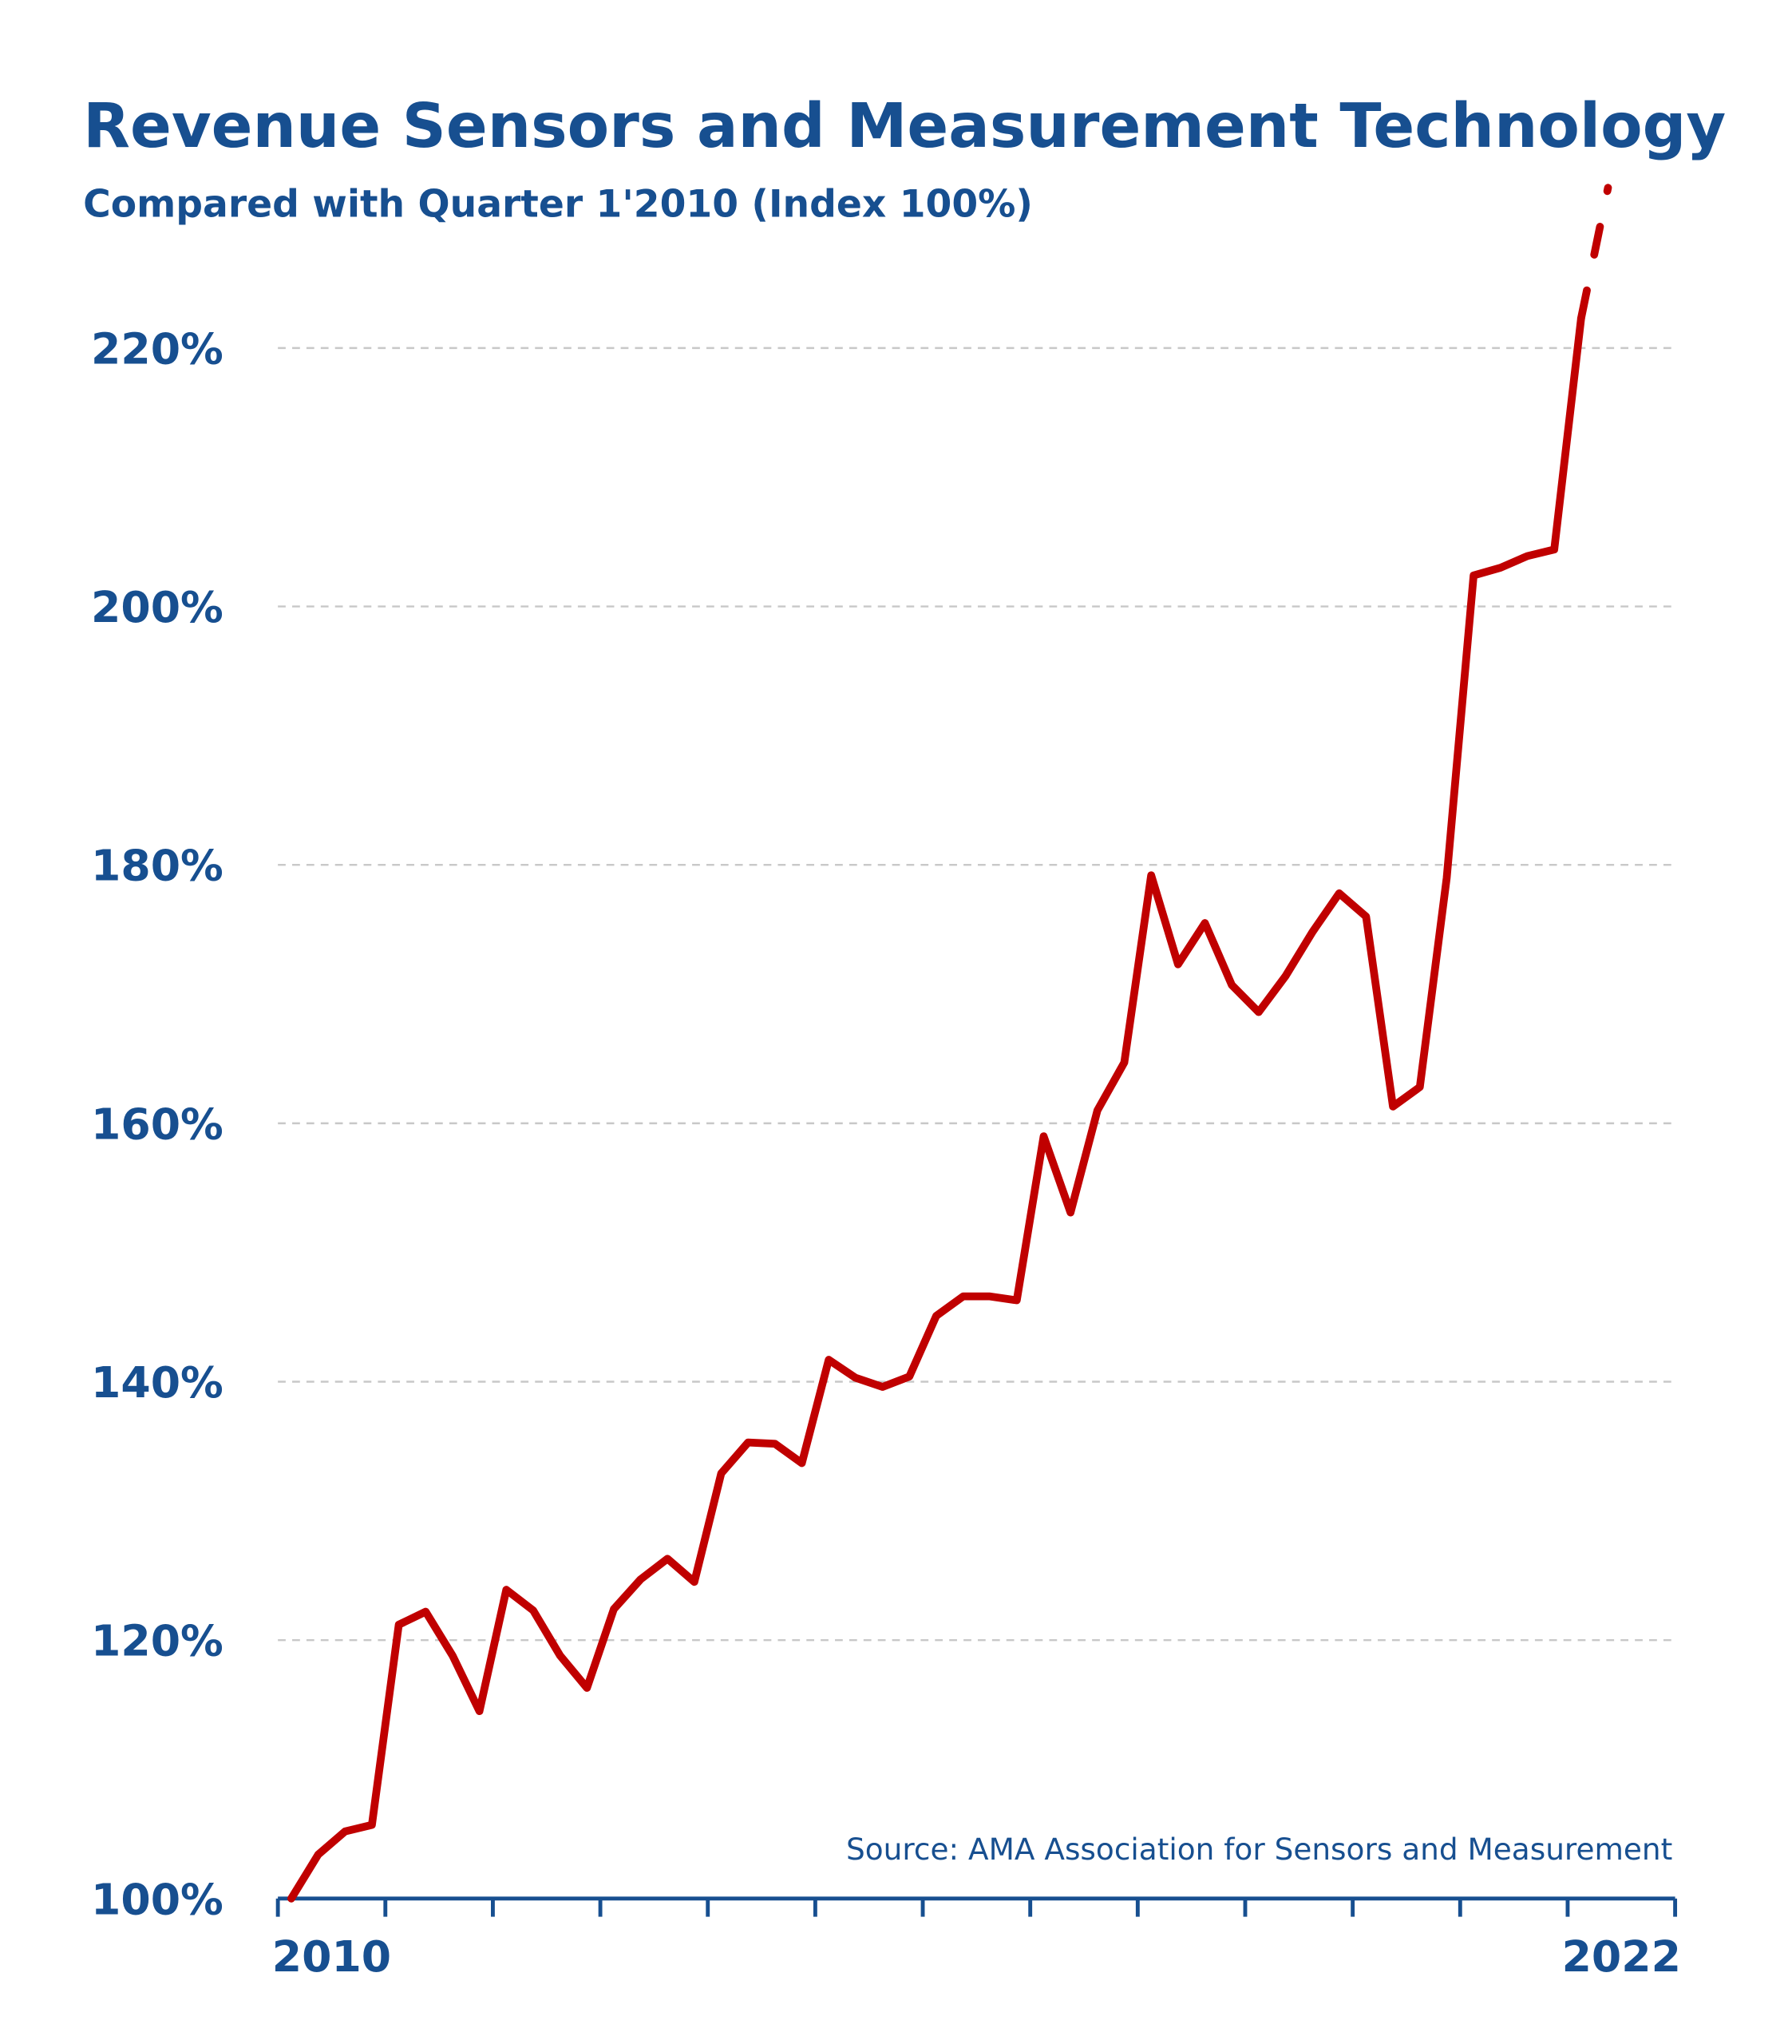  I want to click on y-tick-label: 180%, so click(157, 866).